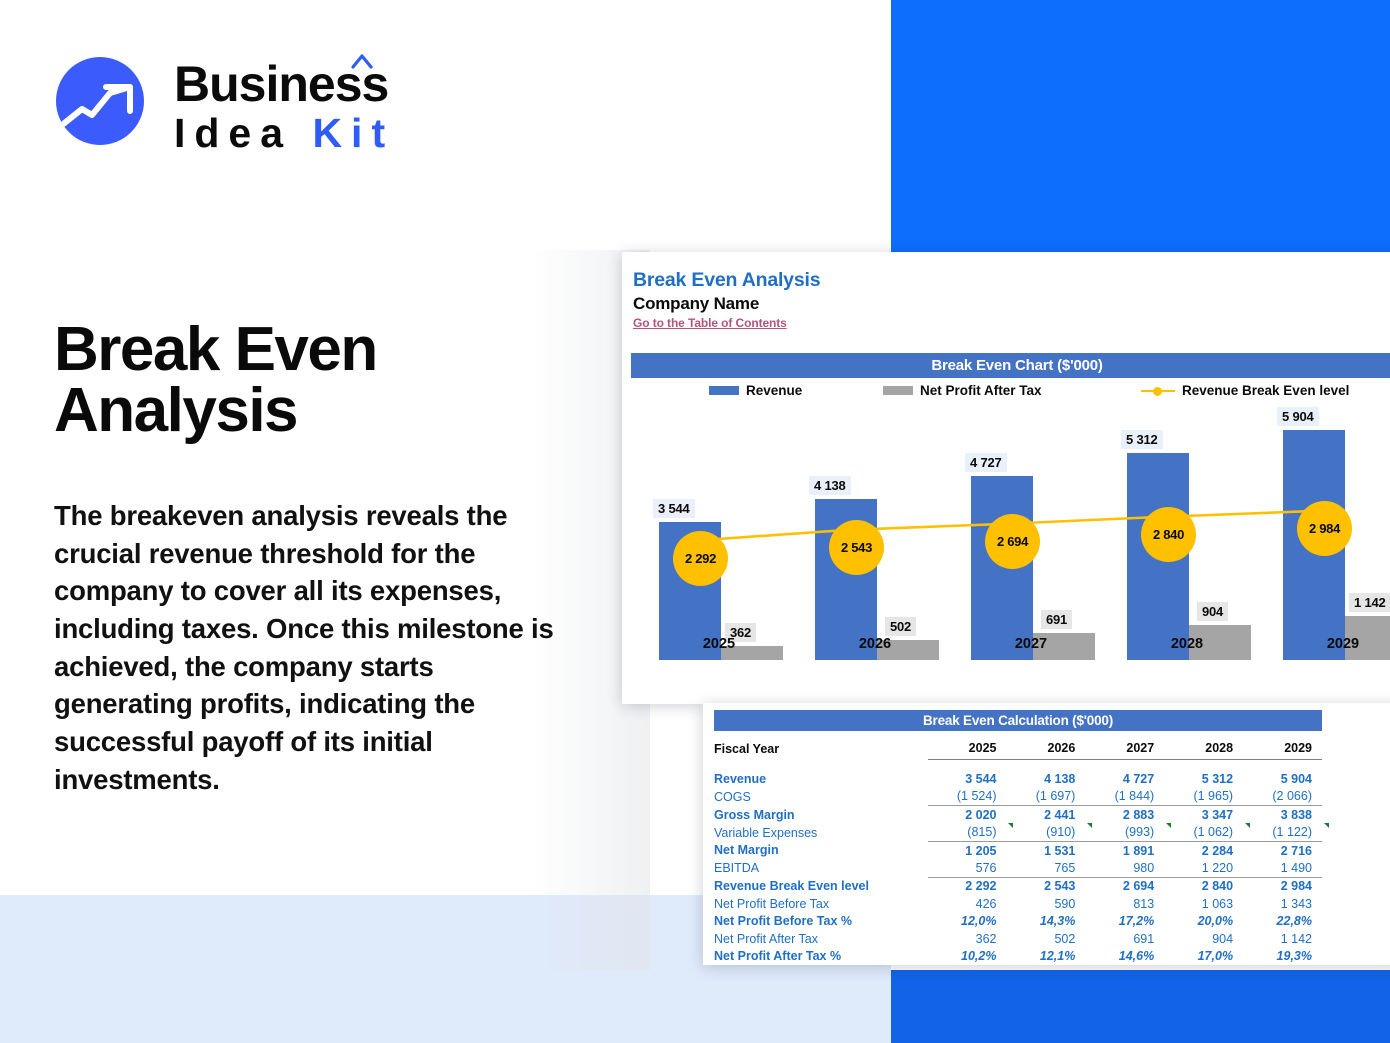 The image size is (1390, 1043). What do you see at coordinates (967, 886) in the screenshot?
I see `cell-2025: 2 292` at bounding box center [967, 886].